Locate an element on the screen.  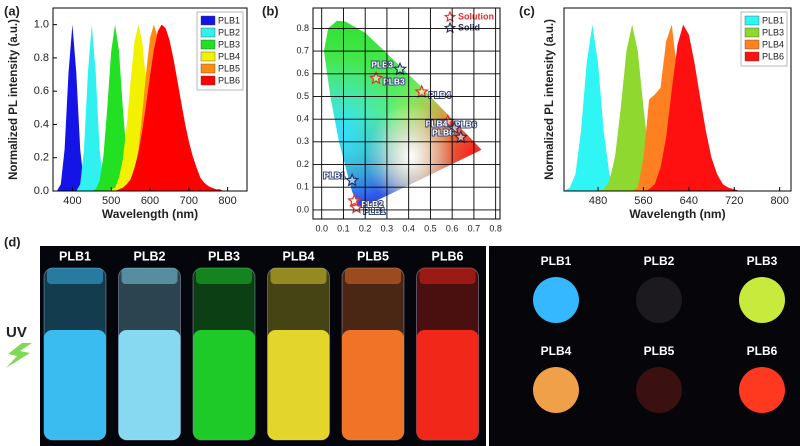
powder-label: PLB2 is located at coordinates (659, 261).